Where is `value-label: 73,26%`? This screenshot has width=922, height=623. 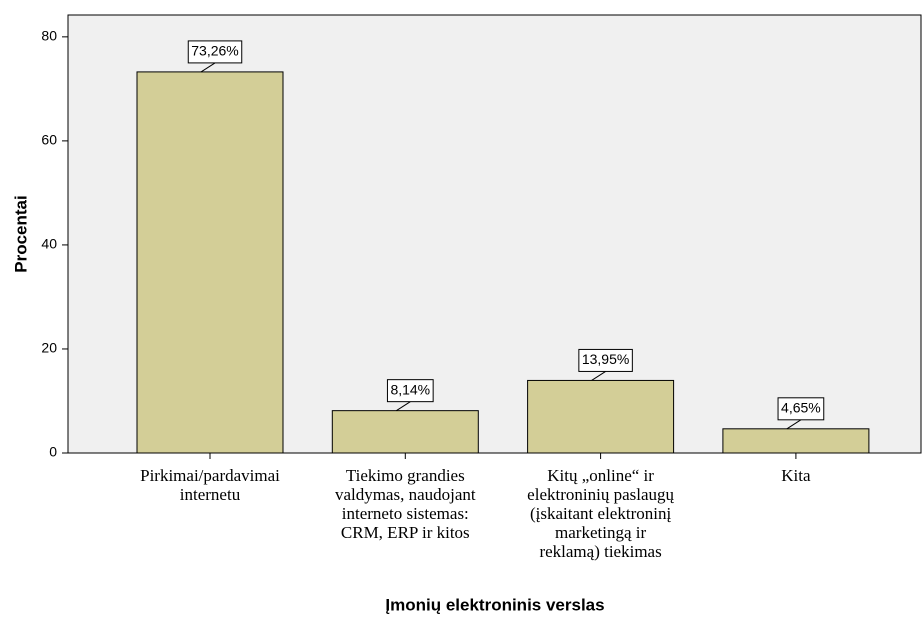 value-label: 73,26% is located at coordinates (214, 51).